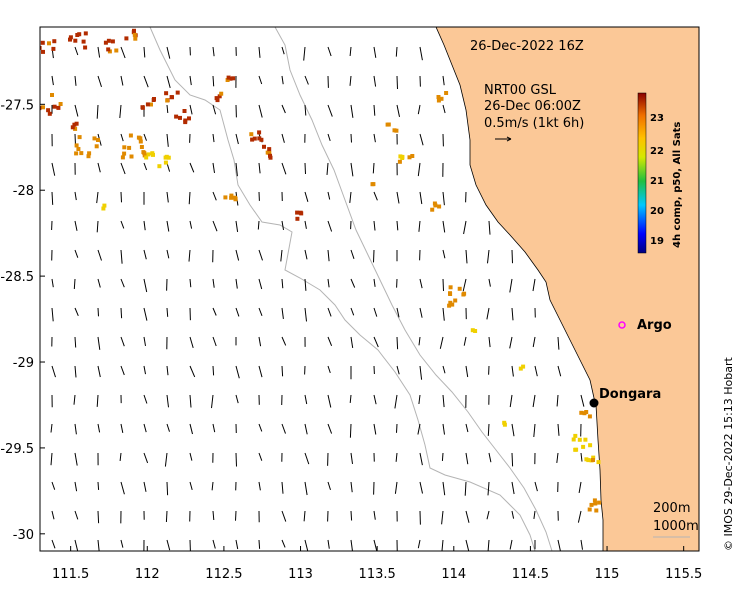  What do you see at coordinates (377, 574) in the screenshot?
I see `x-tick-label: 113.5` at bounding box center [377, 574].